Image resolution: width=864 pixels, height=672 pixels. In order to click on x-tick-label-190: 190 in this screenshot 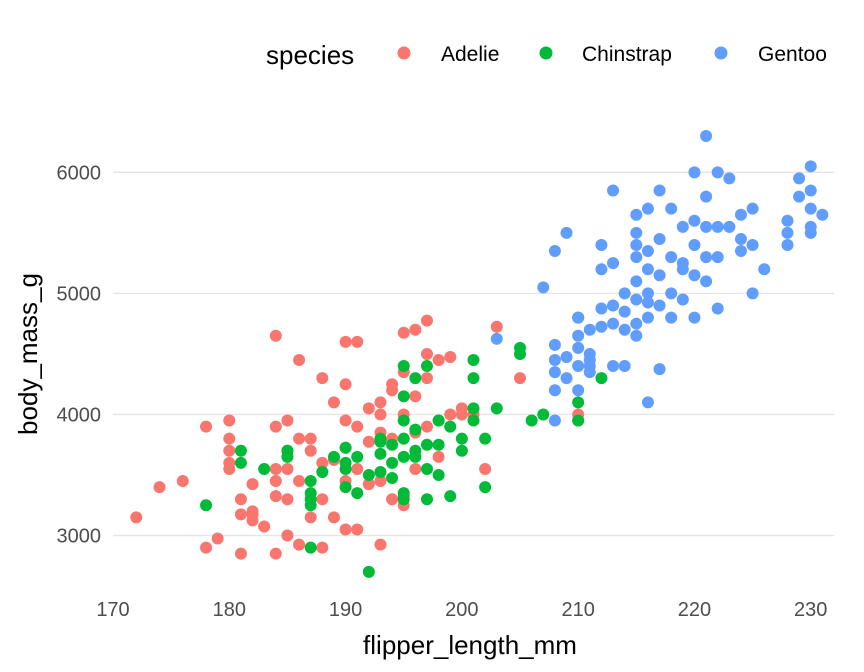, I will do `click(345, 610)`.